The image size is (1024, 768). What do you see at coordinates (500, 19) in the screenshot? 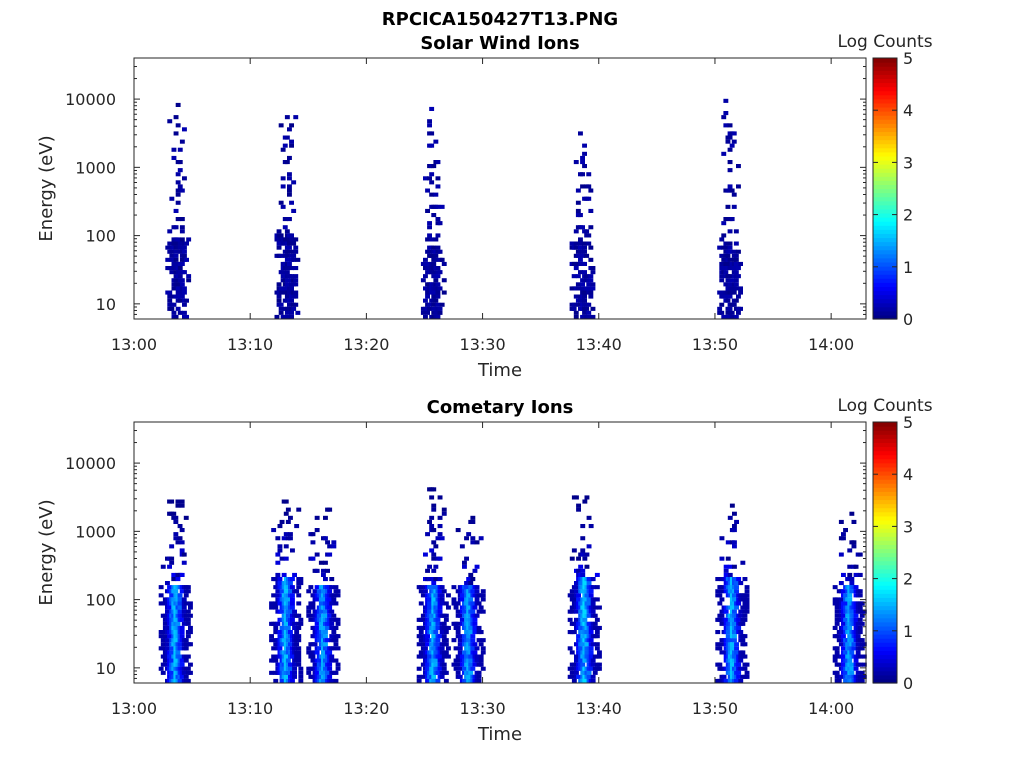
I see `figure-title: RPCICA150427T13.PNG` at bounding box center [500, 19].